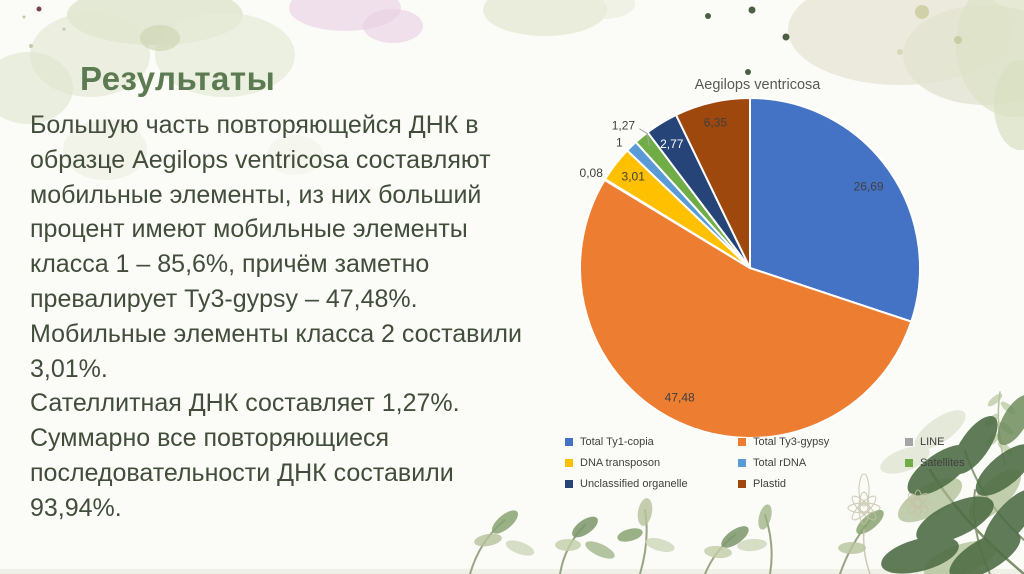  I want to click on legend-marker-plastid, so click(742, 484).